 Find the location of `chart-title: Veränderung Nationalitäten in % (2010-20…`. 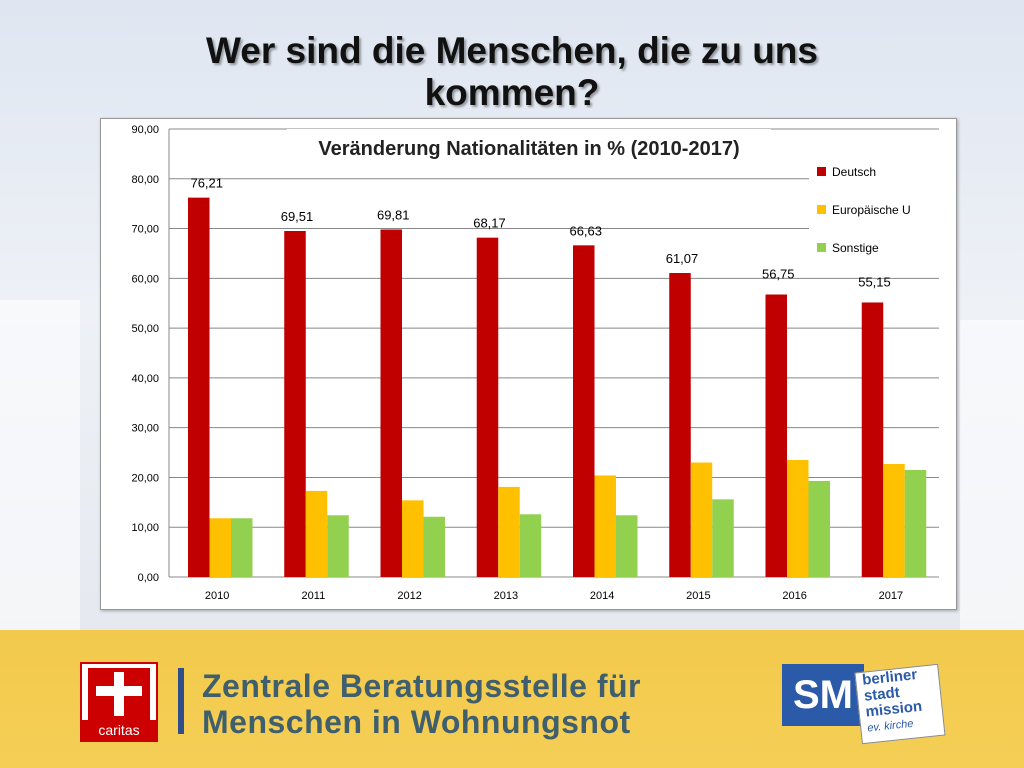

chart-title: Veränderung Nationalitäten in % (2010-20… is located at coordinates (528, 149).